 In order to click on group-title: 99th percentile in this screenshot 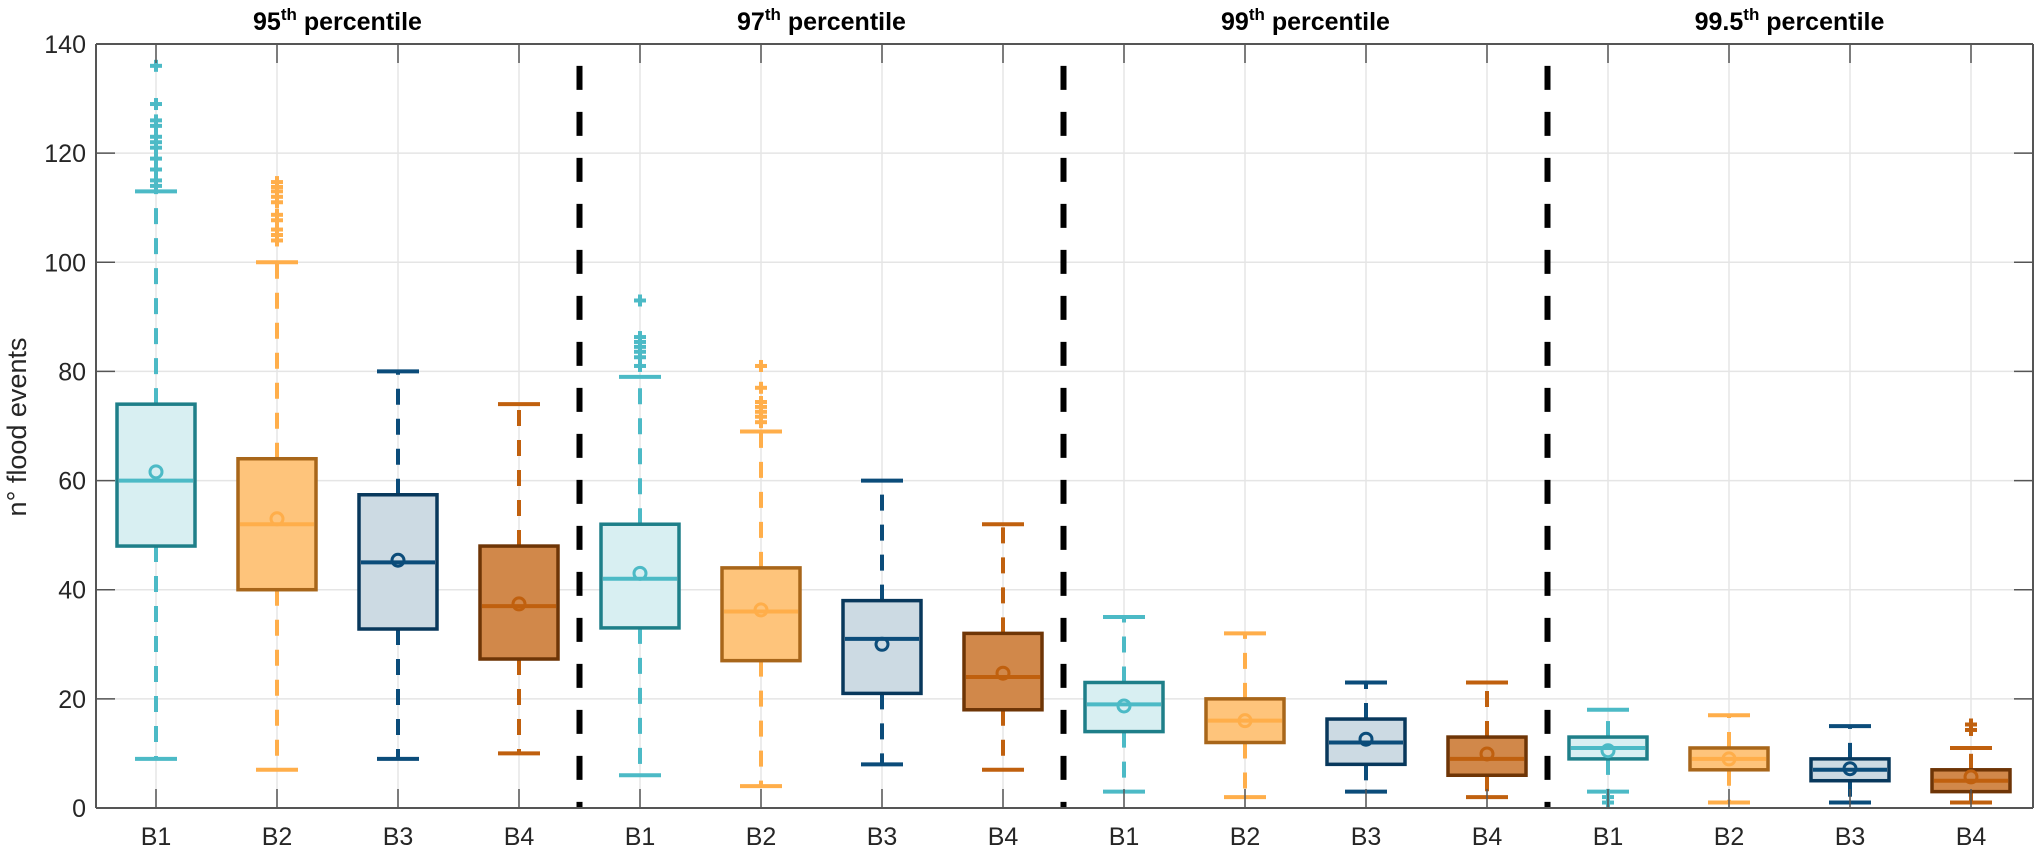, I will do `click(1305, 20)`.